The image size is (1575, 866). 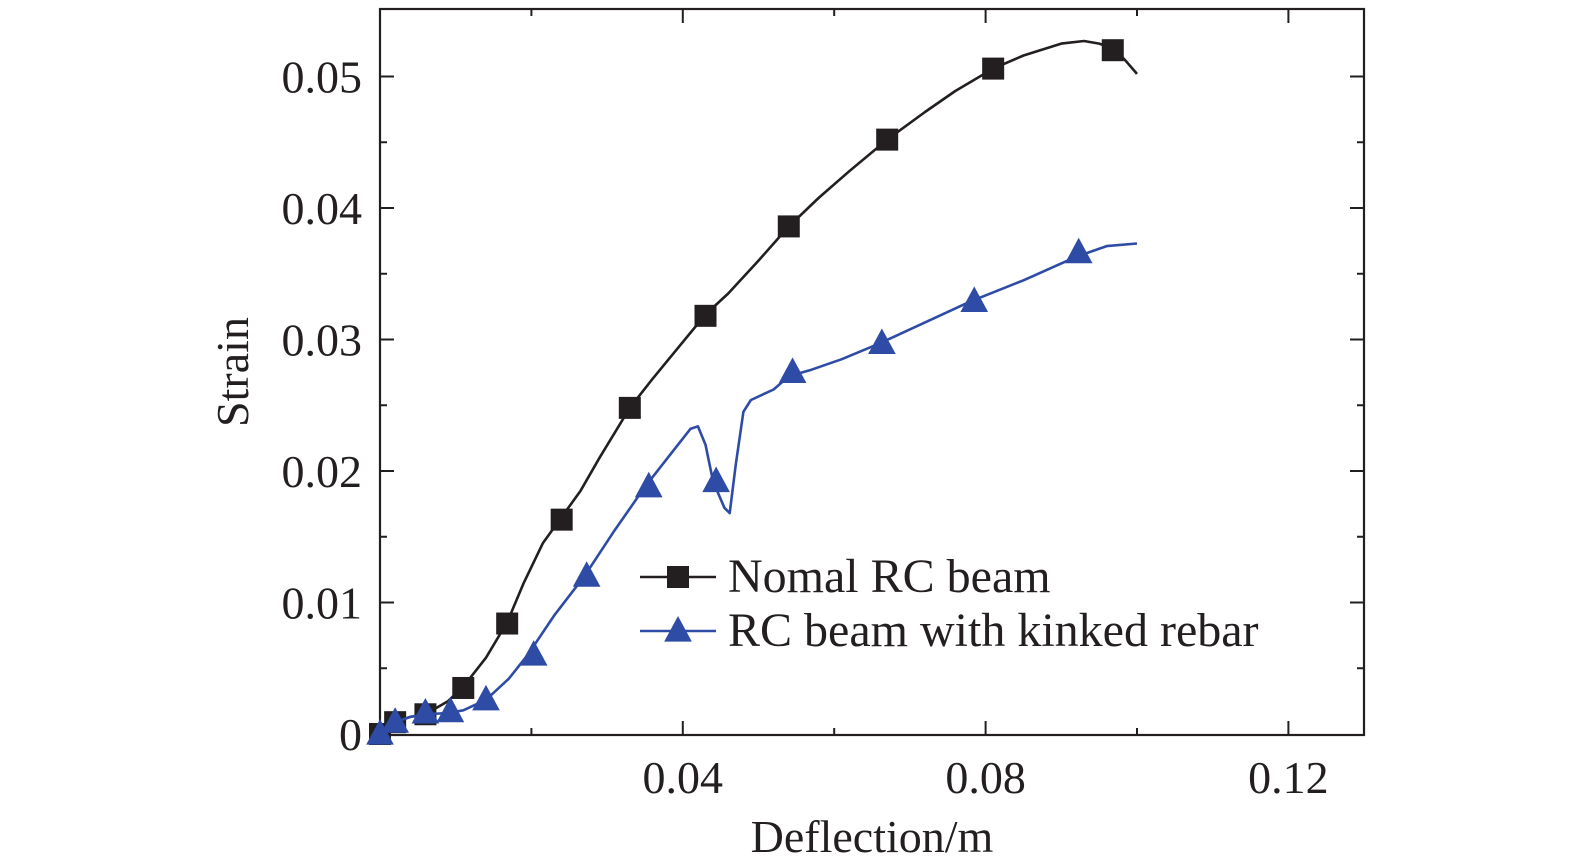 I want to click on legend-item: RC beam with kinked rebar, so click(x=949, y=630).